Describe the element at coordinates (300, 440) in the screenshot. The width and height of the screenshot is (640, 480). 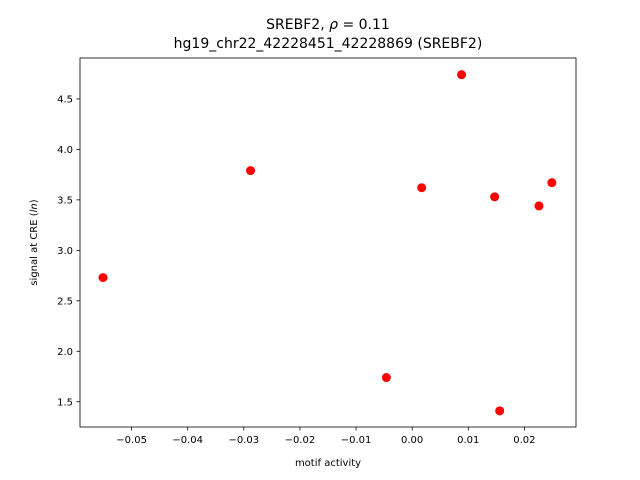
I see `x-tick-label: −0.02` at that location.